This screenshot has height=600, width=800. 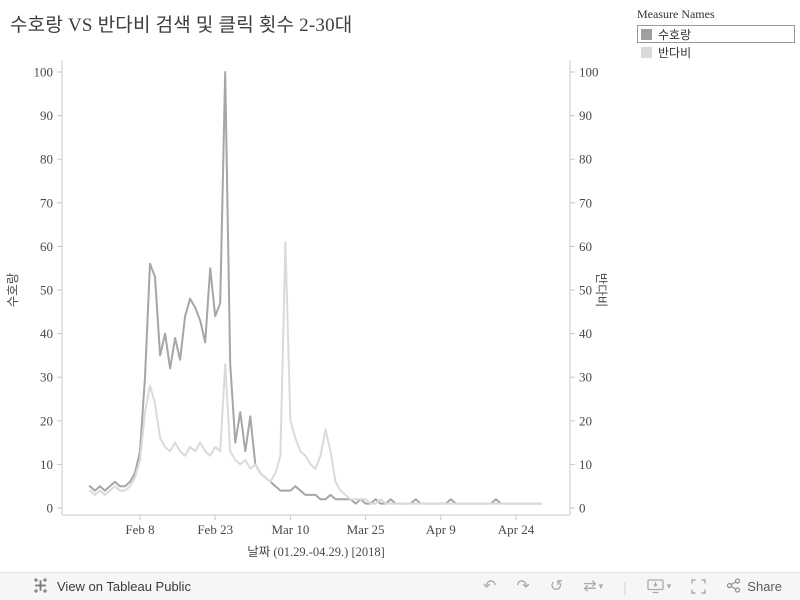 I want to click on toolbar-actions: ↶ ↷ ↺ ⇄ ▾ | ▾, so click(x=641, y=586).